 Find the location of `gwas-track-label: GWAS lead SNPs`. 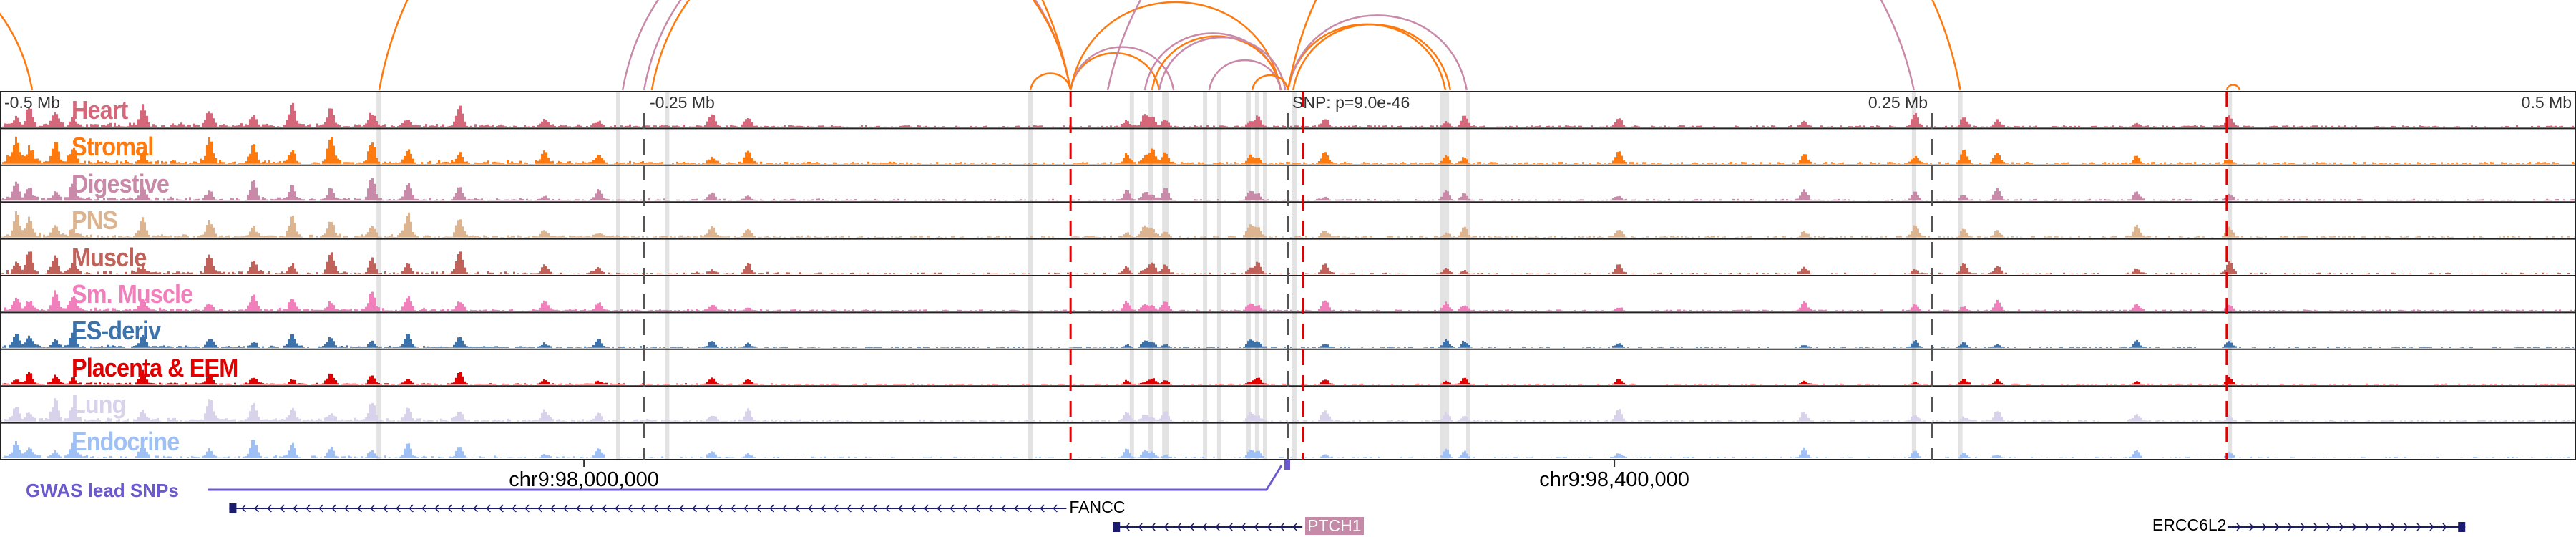

gwas-track-label: GWAS lead SNPs is located at coordinates (102, 490).